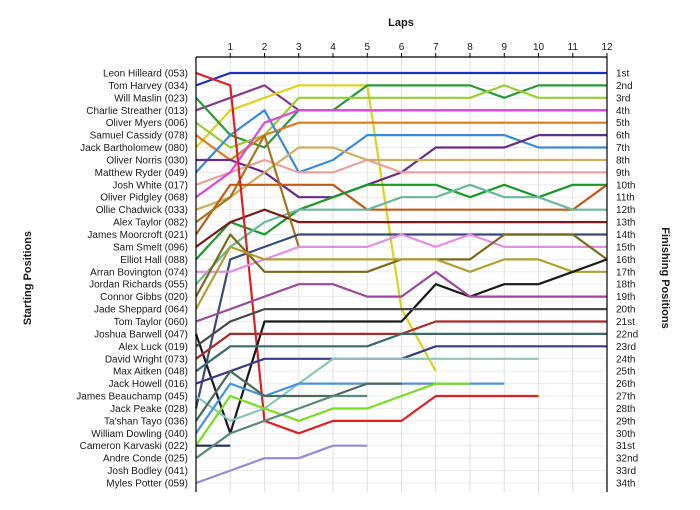  I want to click on lap-tick-label: 4, so click(333, 47).